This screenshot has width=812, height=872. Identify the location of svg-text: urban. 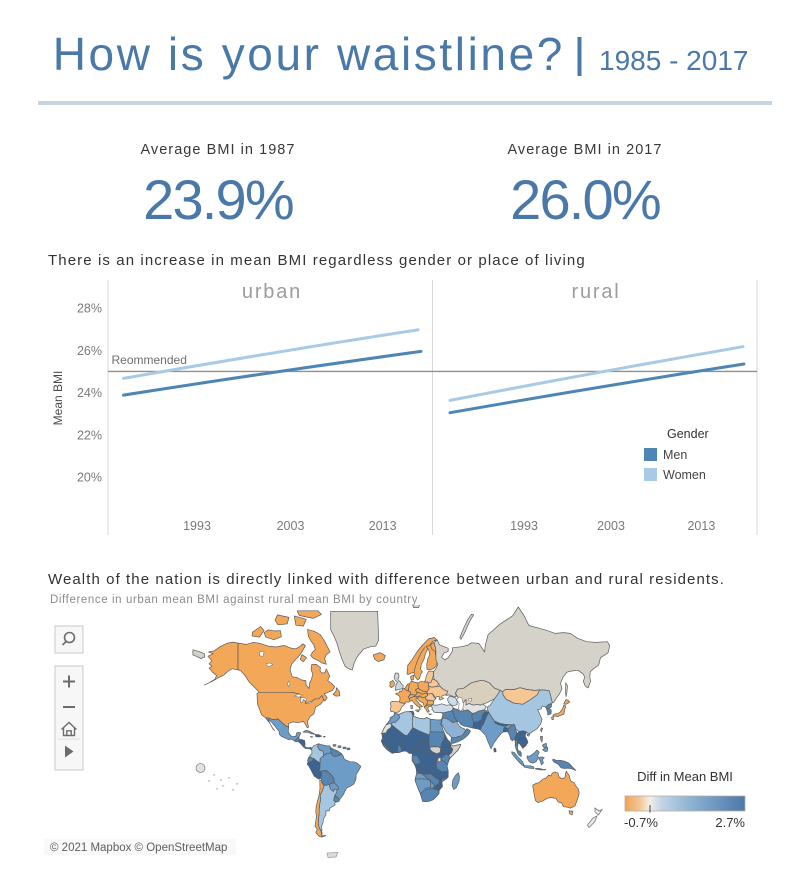
(272, 292).